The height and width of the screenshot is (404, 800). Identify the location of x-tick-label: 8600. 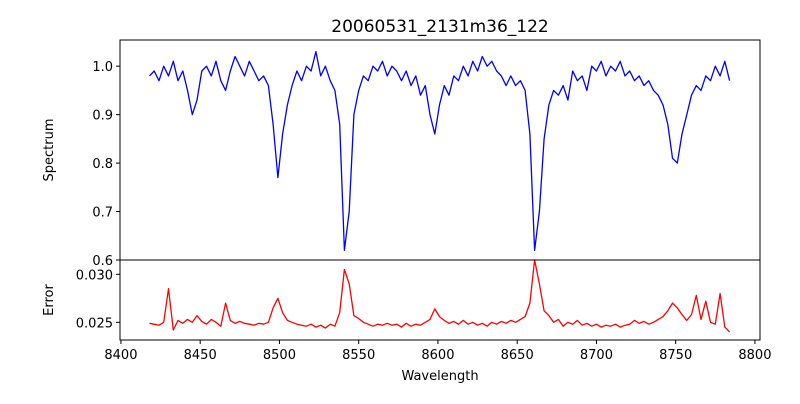
(437, 355).